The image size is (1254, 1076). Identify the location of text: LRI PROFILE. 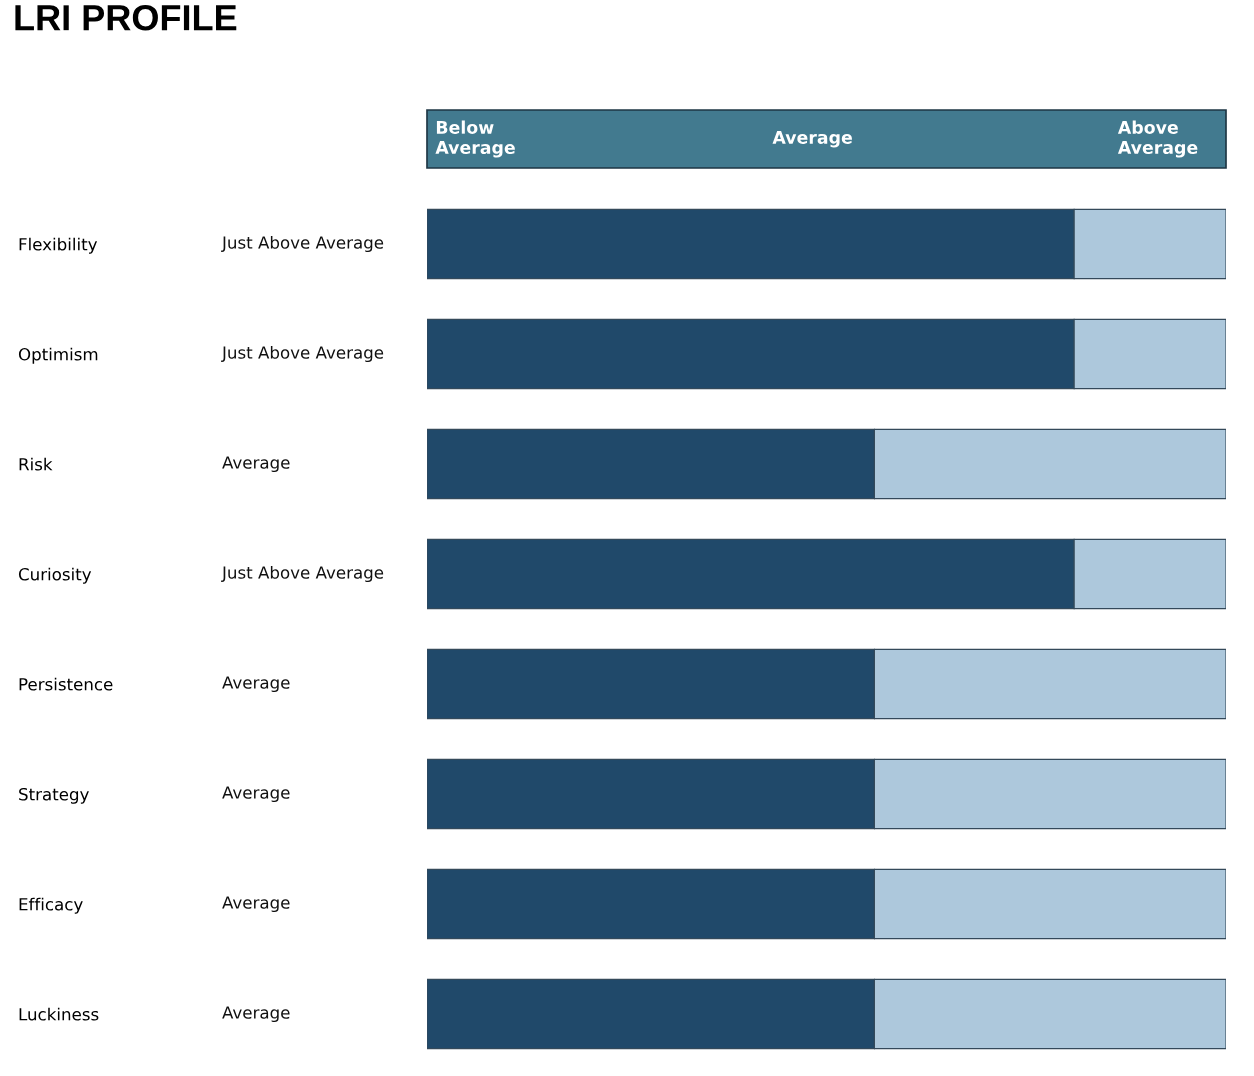
(126, 17).